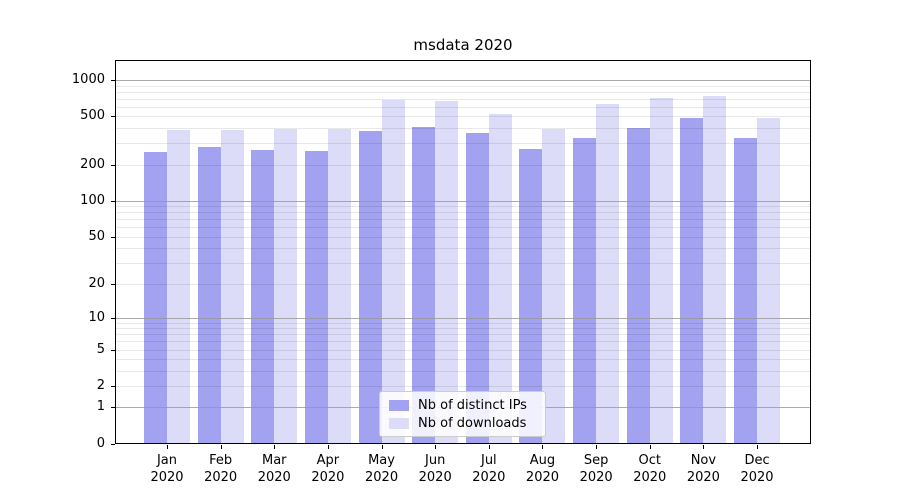  What do you see at coordinates (370, 287) in the screenshot?
I see `bar-ips-may` at bounding box center [370, 287].